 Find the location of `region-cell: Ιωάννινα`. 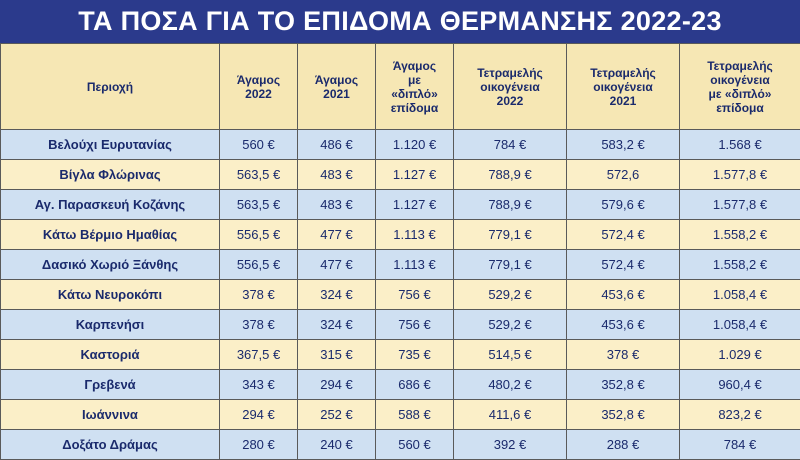

region-cell: Ιωάννινα is located at coordinates (110, 415).